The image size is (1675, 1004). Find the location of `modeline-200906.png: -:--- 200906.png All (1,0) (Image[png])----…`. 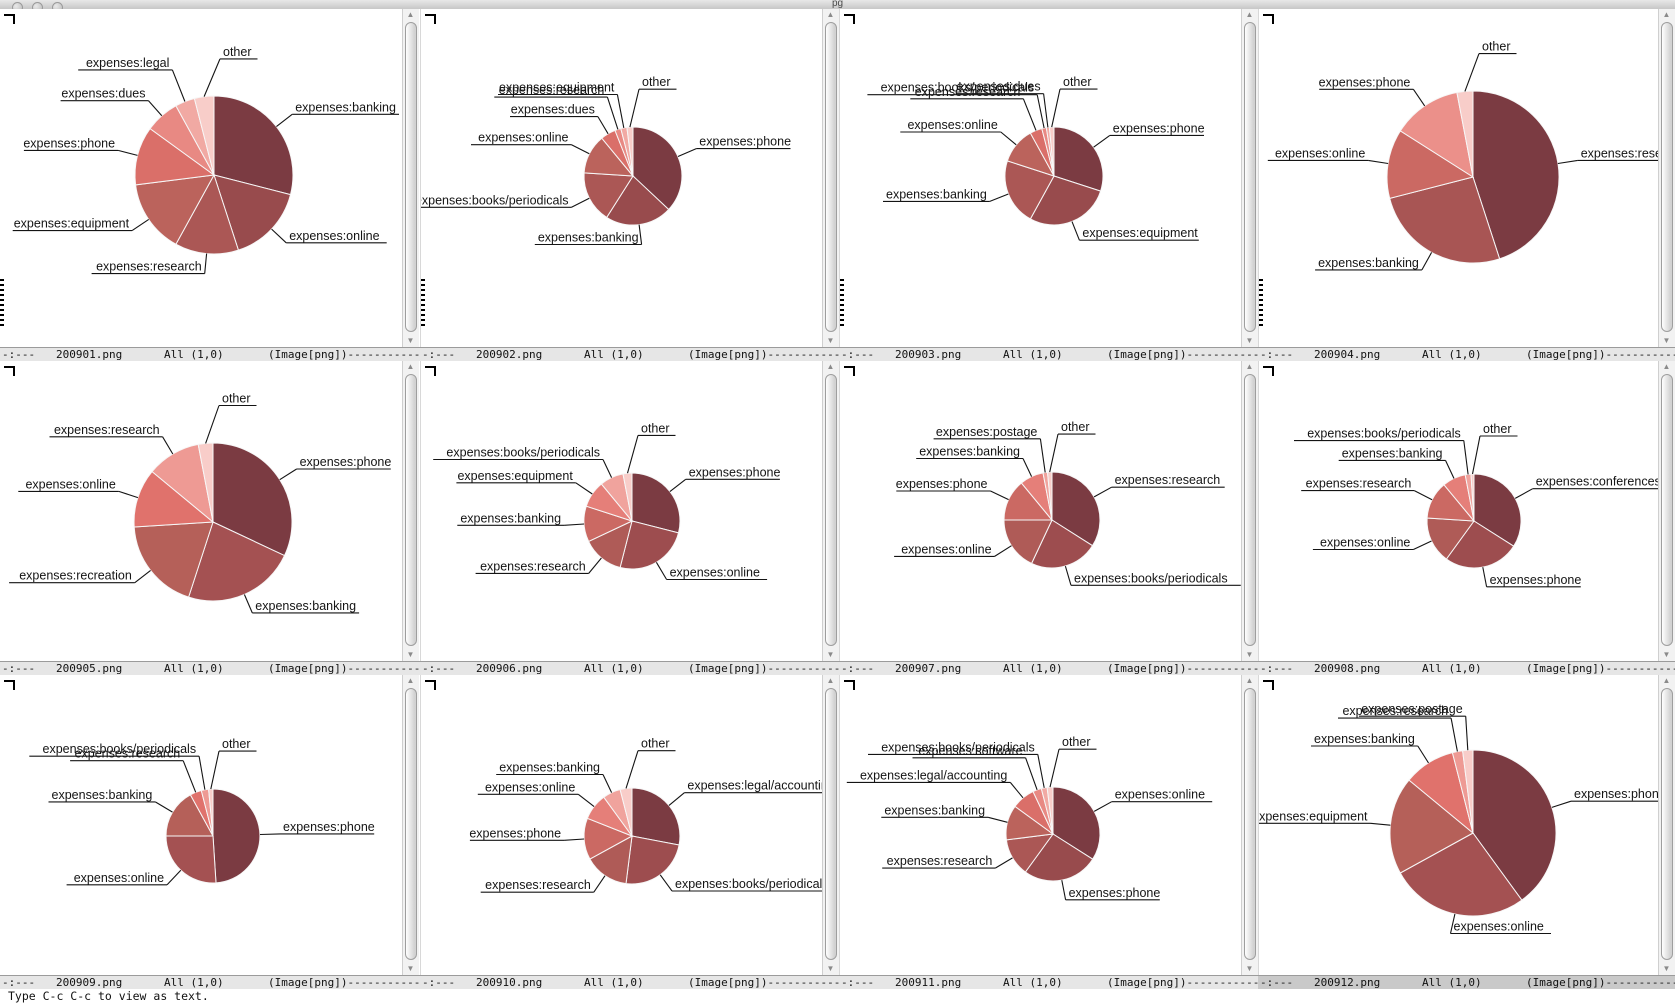

modeline-200906.png: -:--- 200906.png All (1,0) (Image[png])----… is located at coordinates (629, 669).